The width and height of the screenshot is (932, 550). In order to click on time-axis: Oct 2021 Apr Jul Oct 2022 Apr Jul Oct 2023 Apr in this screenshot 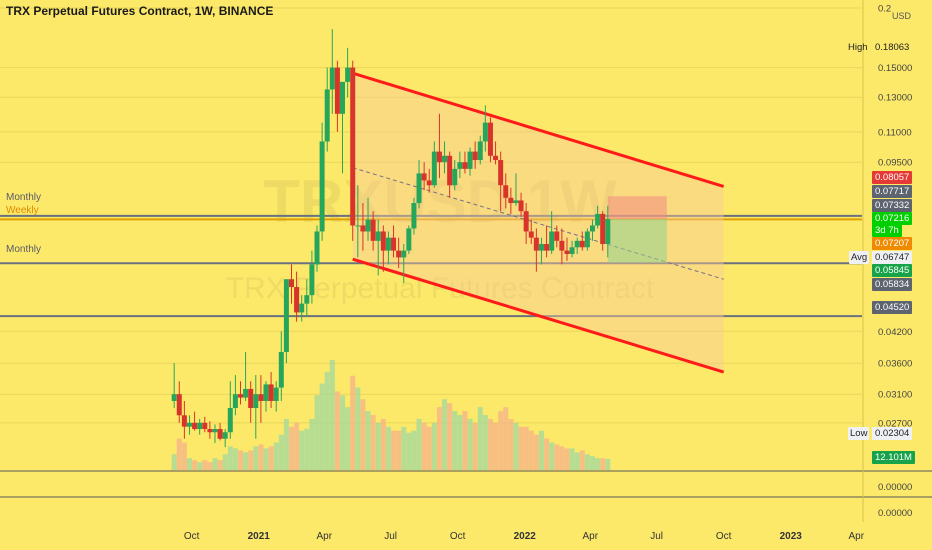, I will do `click(524, 536)`.